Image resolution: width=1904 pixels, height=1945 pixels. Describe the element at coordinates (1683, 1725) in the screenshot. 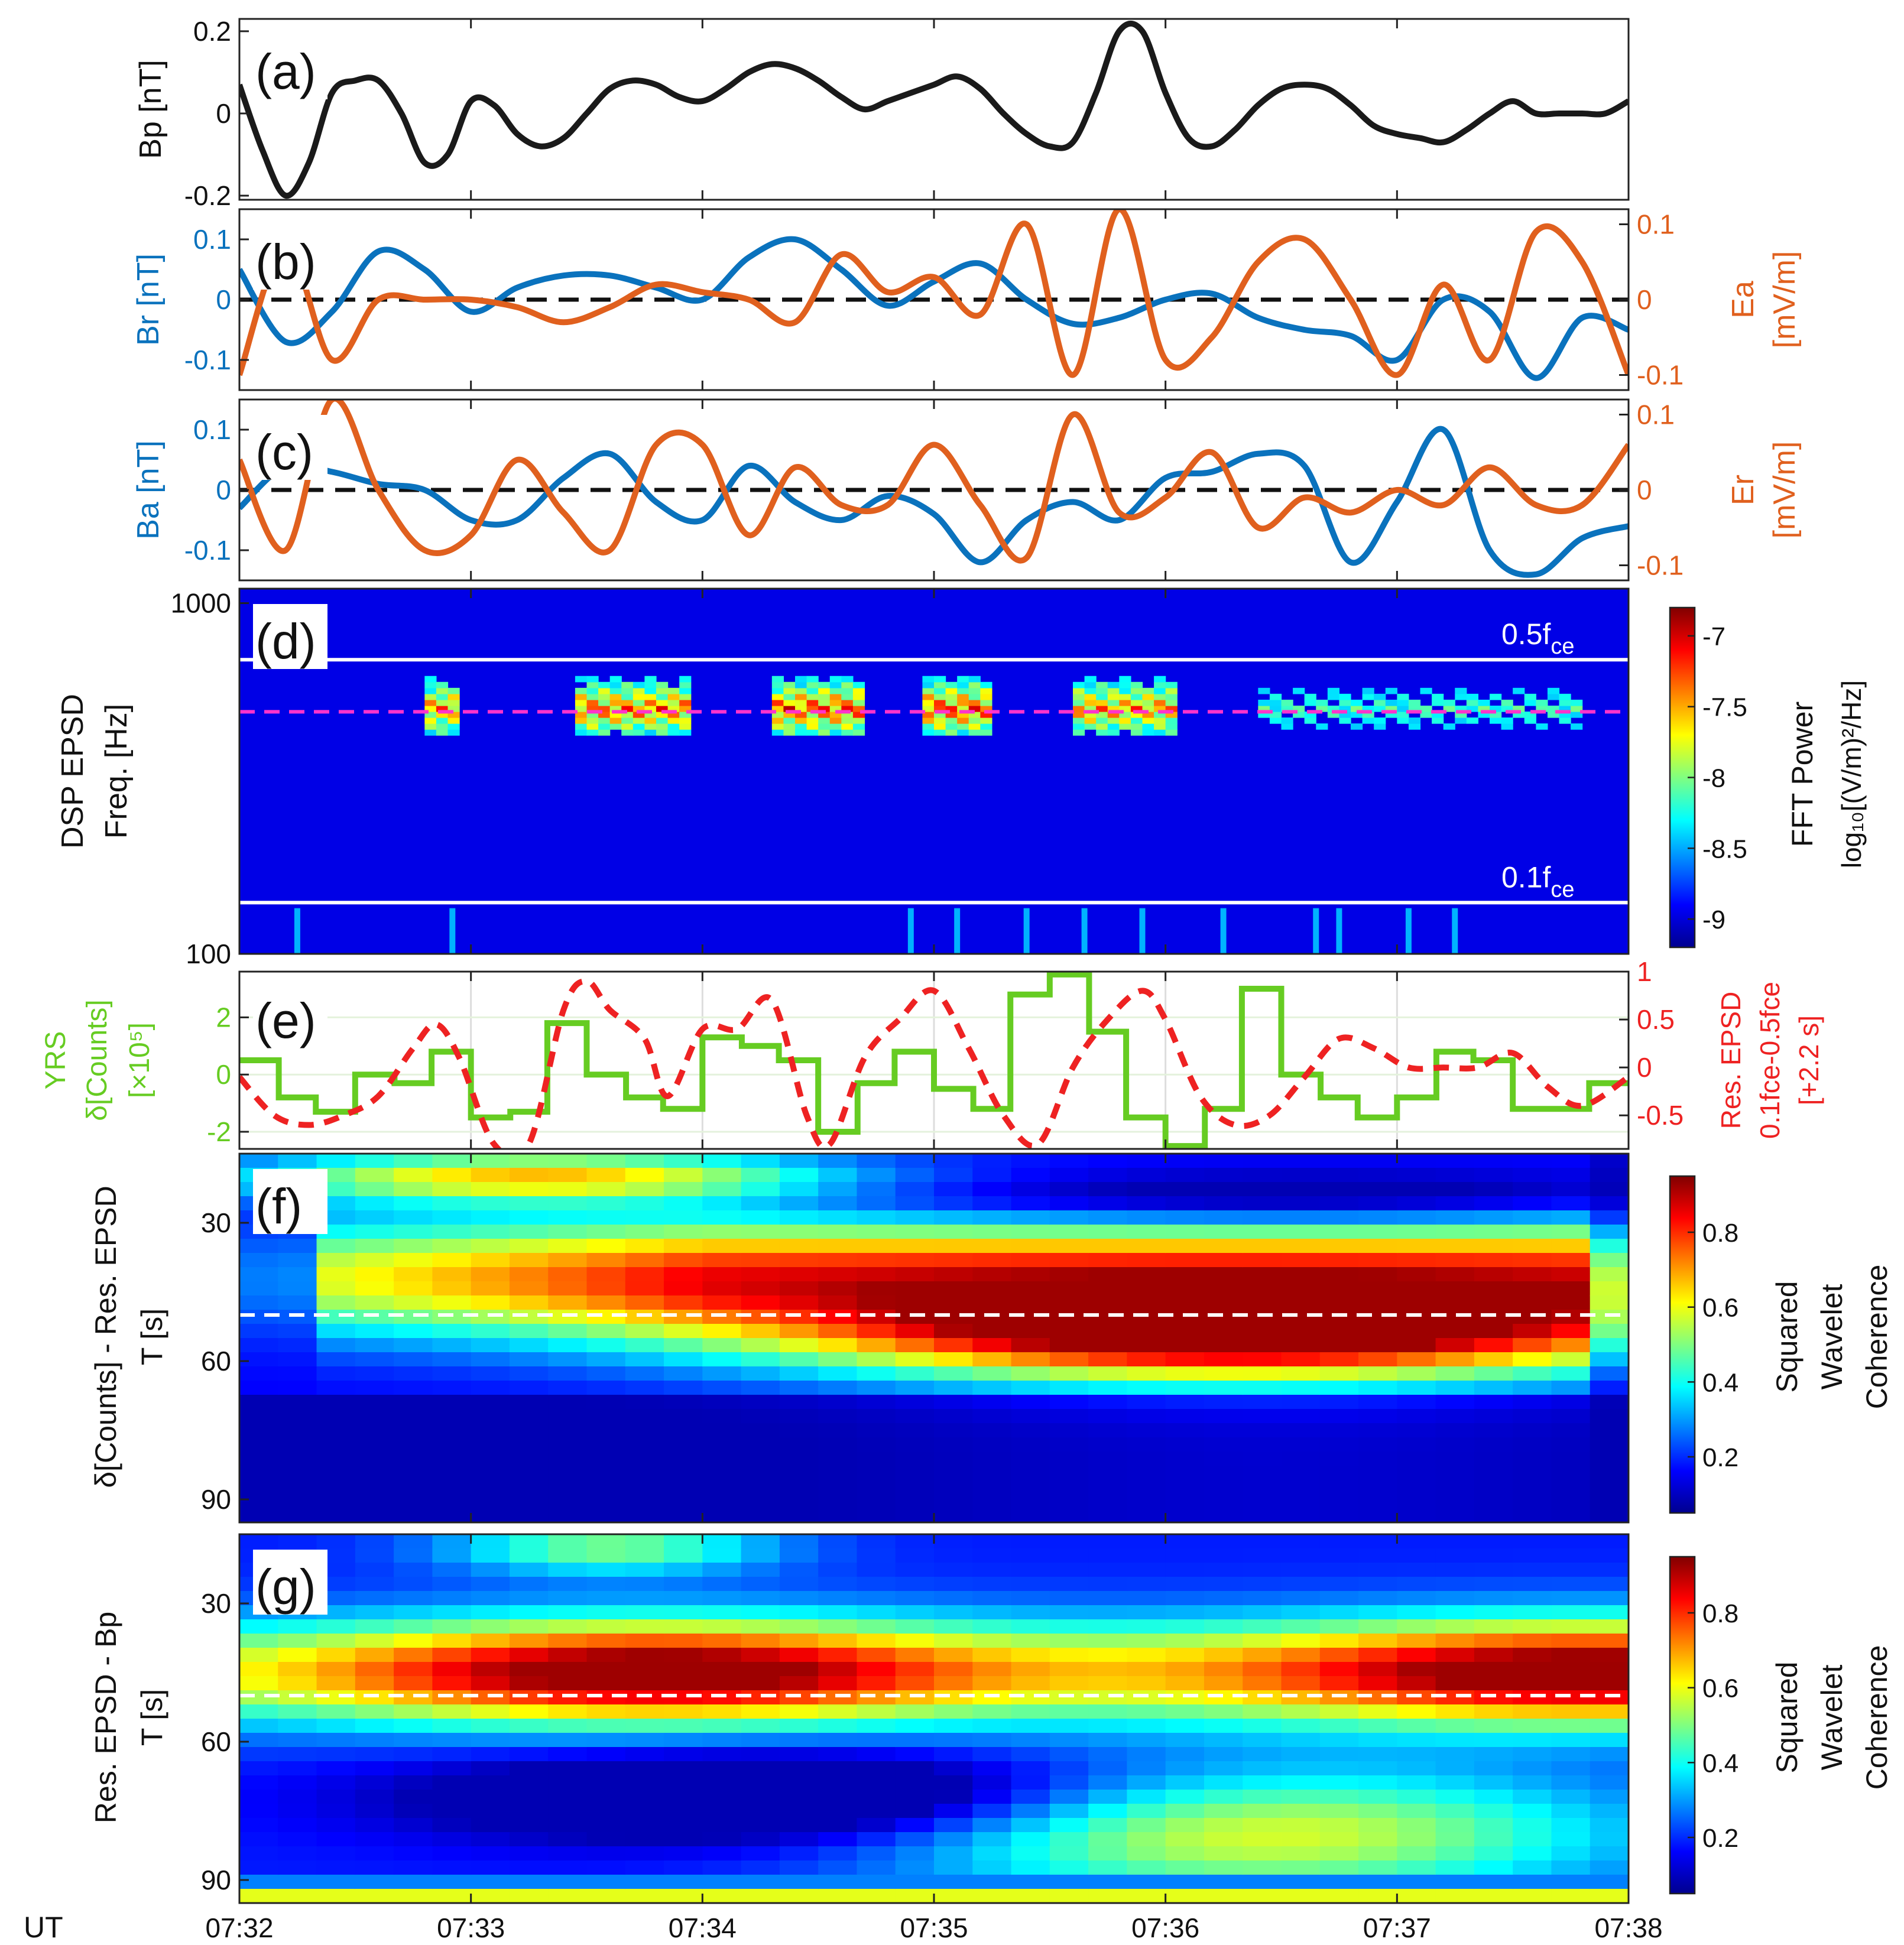

I see `panel-g-colorbar-bar` at that location.